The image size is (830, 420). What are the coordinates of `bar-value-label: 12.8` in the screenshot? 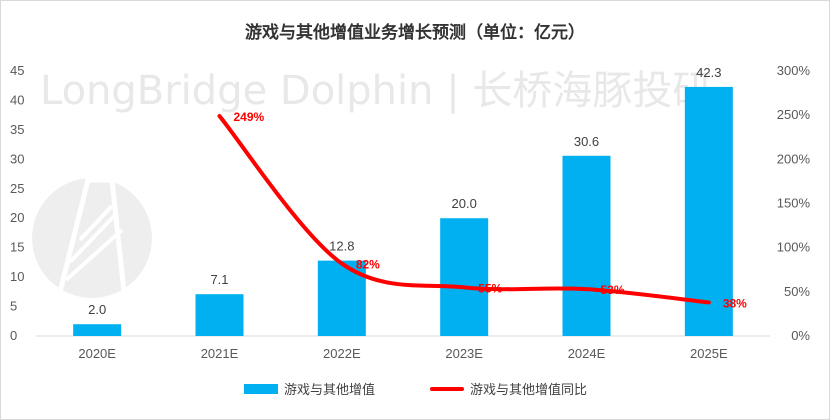 It's located at (341, 246).